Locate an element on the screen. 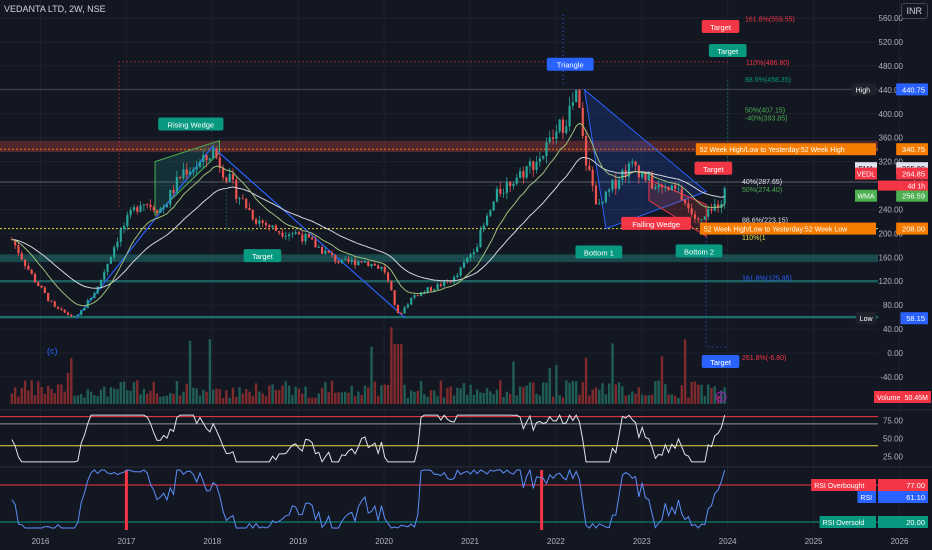  pattern-label: Triangle is located at coordinates (570, 64).